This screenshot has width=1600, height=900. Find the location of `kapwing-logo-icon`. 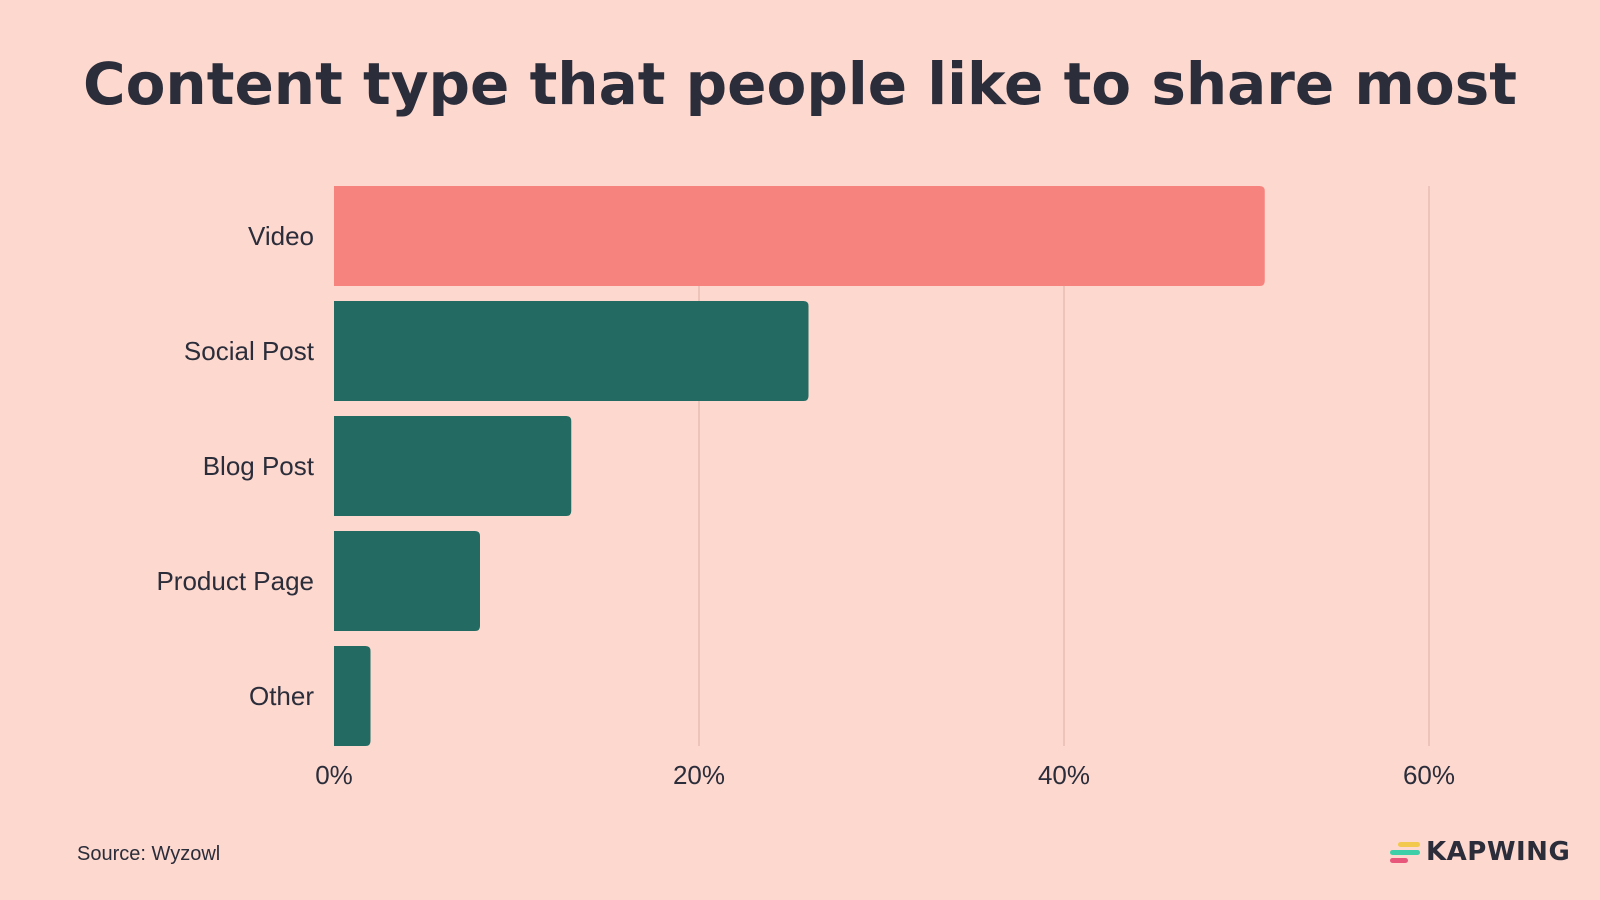

kapwing-logo-icon is located at coordinates (1405, 852).